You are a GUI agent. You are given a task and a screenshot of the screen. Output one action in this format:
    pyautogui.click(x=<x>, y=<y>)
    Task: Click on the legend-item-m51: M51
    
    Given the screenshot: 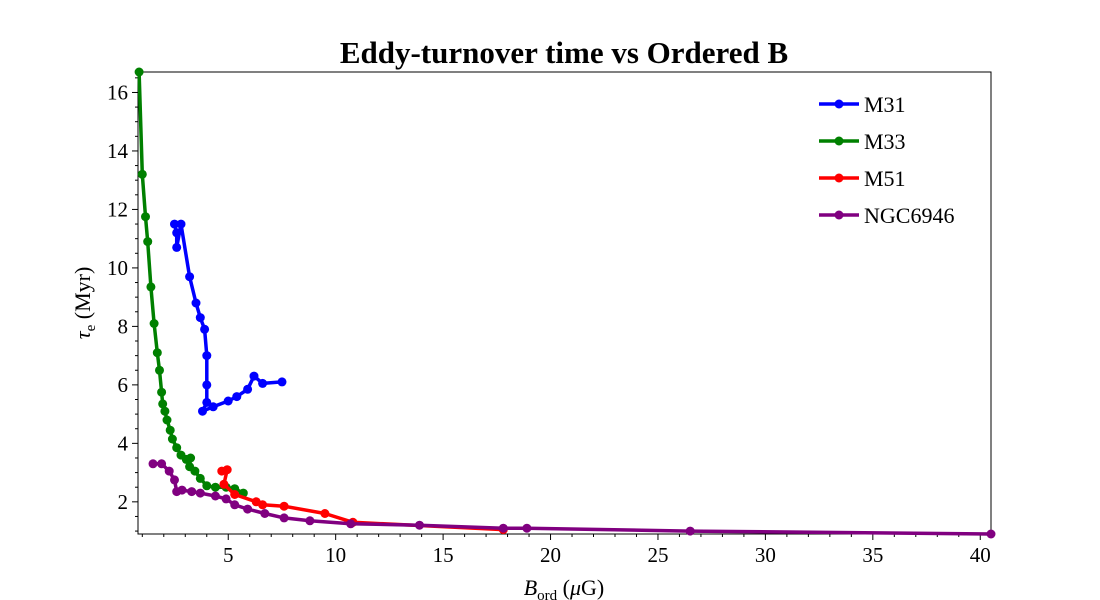 What is the action you would take?
    pyautogui.click(x=862, y=178)
    